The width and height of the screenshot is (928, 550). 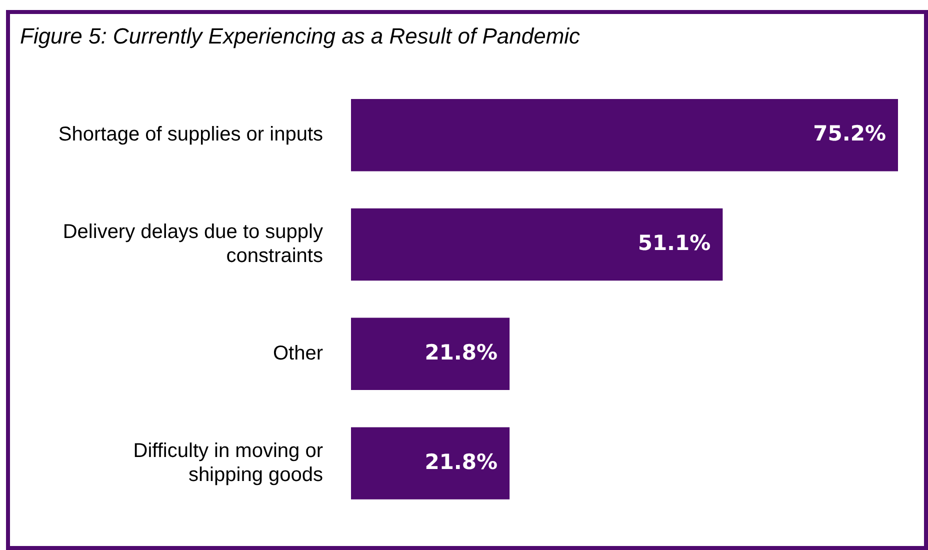 I want to click on y-tick-label: Shortage of supplies or inputs, so click(x=190, y=135).